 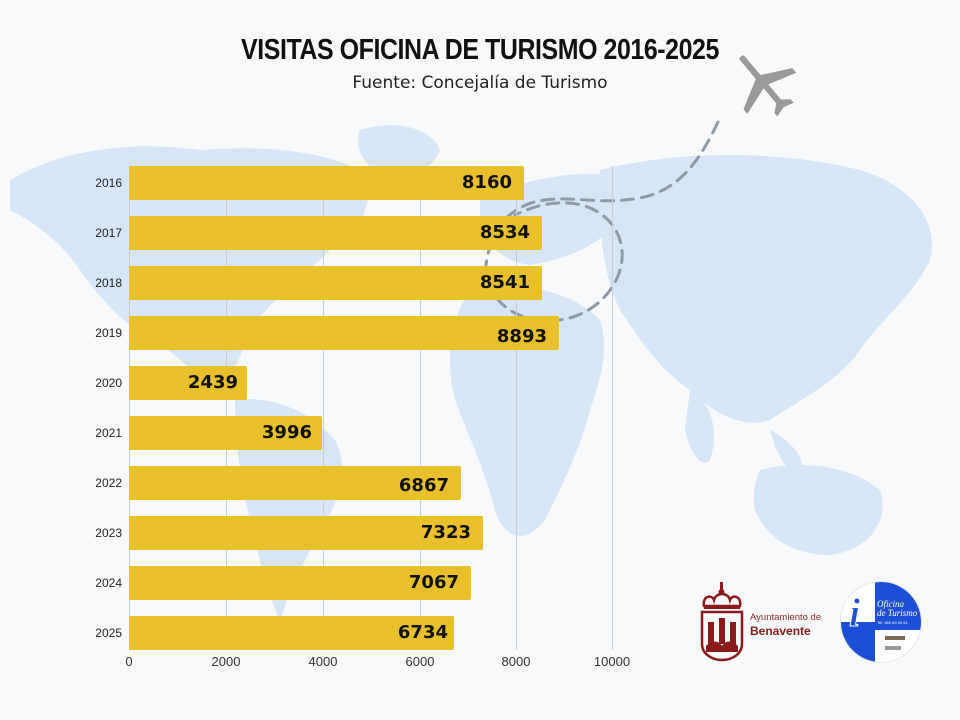 I want to click on chart-title: VISITAS OFICINA DE TURISMO 2016-2025, so click(x=480, y=50).